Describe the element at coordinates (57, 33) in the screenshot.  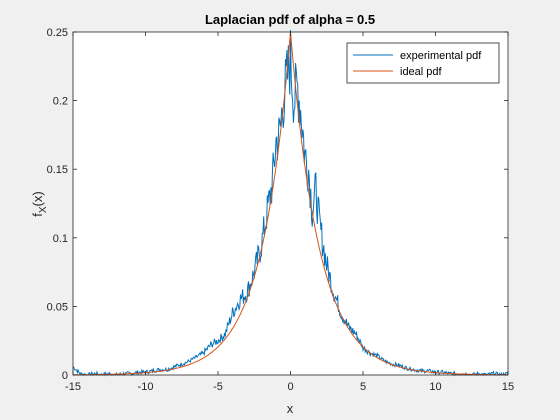
I see `y-tick-label: 0.25` at that location.